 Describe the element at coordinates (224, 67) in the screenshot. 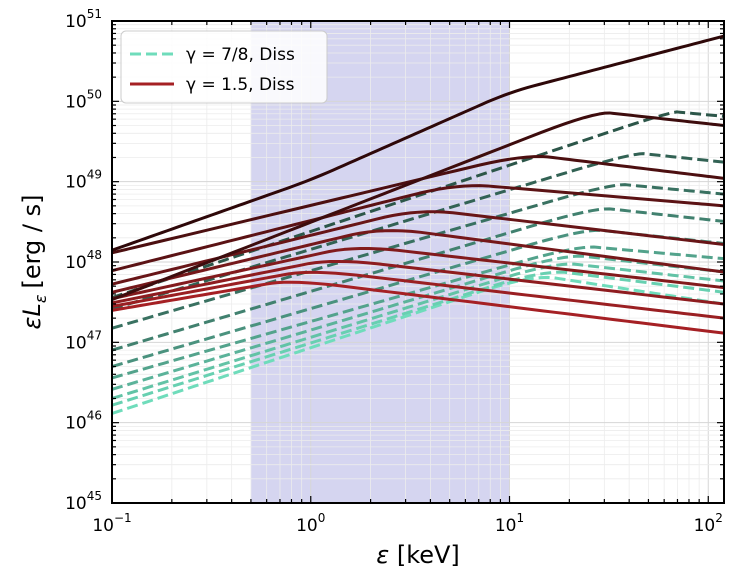

I see `legend: γ = 7/8, Diss γ = 1.5, Diss` at that location.